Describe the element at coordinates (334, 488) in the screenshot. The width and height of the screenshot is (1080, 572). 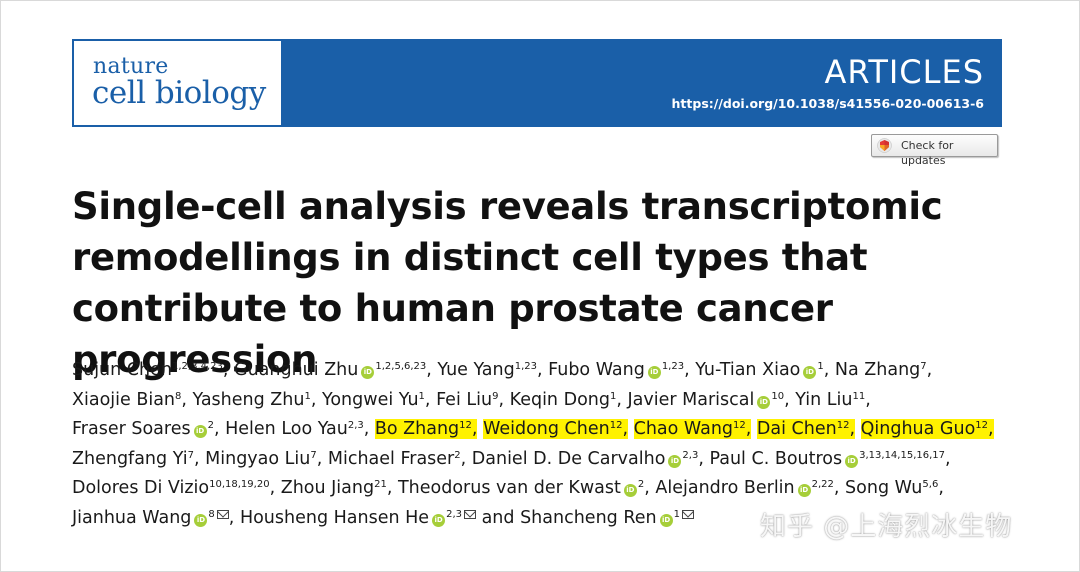
I see `author: Zhou Jiang21` at that location.